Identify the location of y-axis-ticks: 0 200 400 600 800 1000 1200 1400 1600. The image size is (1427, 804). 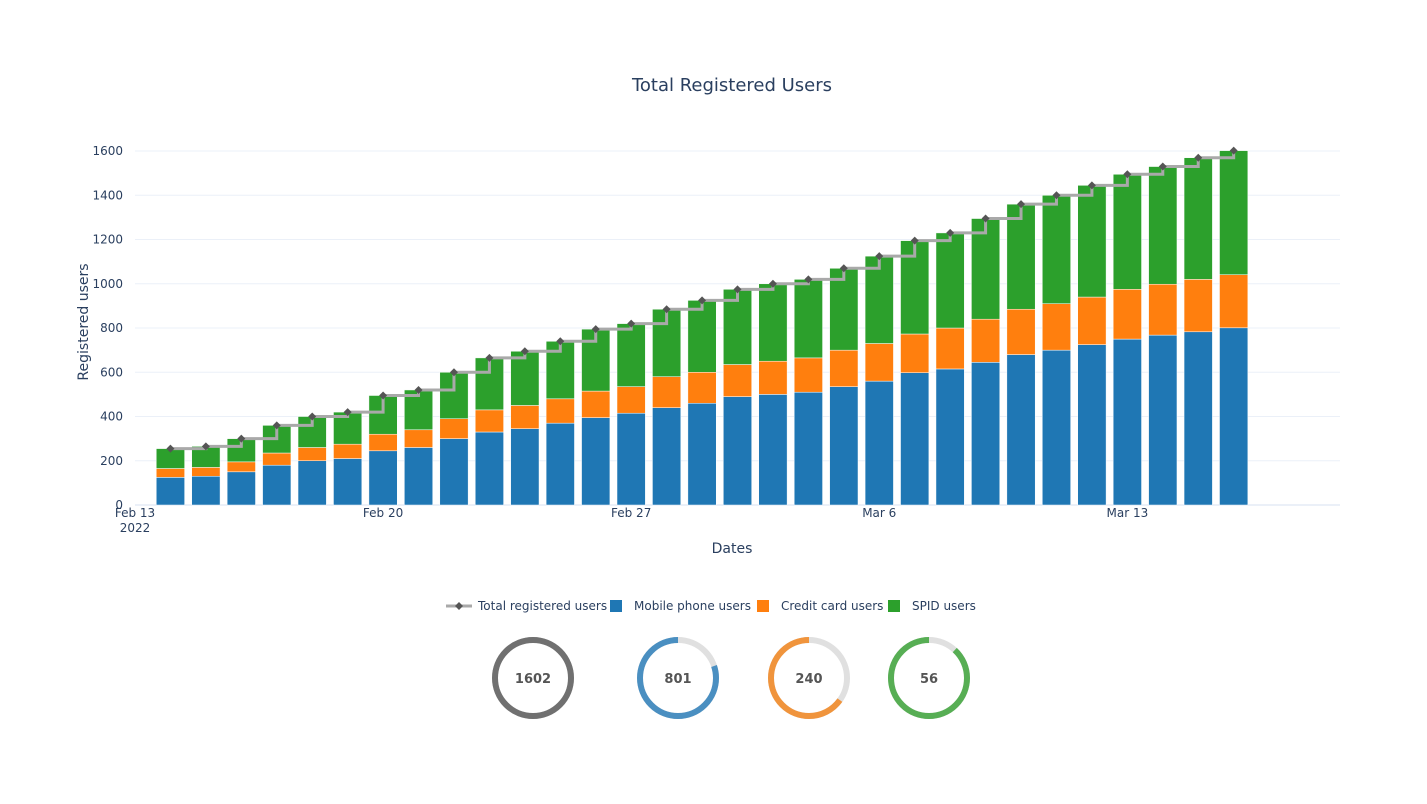
(107, 328).